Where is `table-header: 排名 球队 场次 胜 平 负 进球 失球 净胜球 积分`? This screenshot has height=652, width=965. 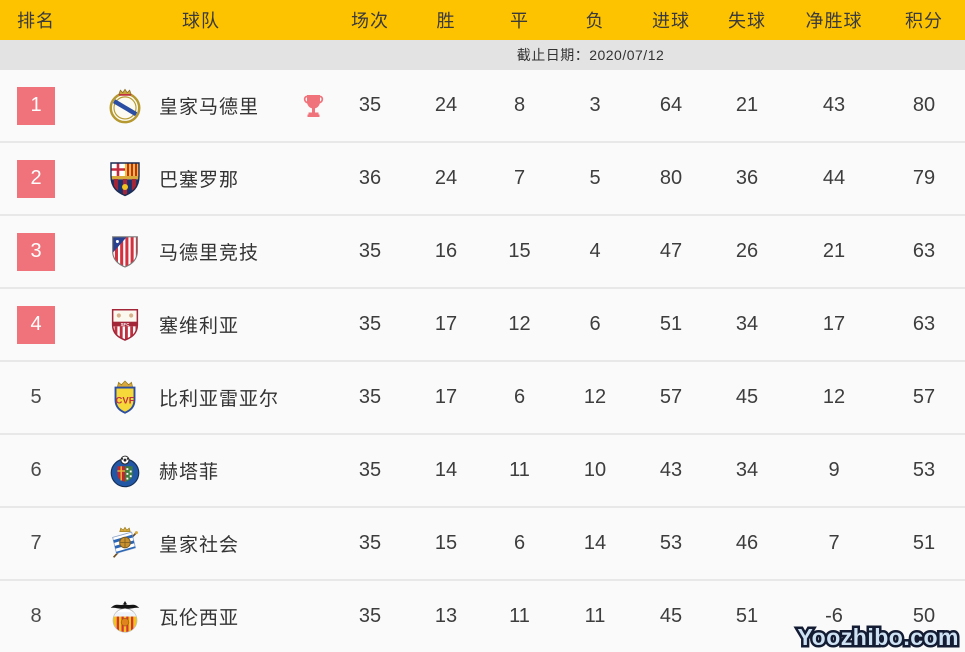 table-header: 排名 球队 场次 胜 平 负 进球 失球 净胜球 积分 is located at coordinates (482, 20).